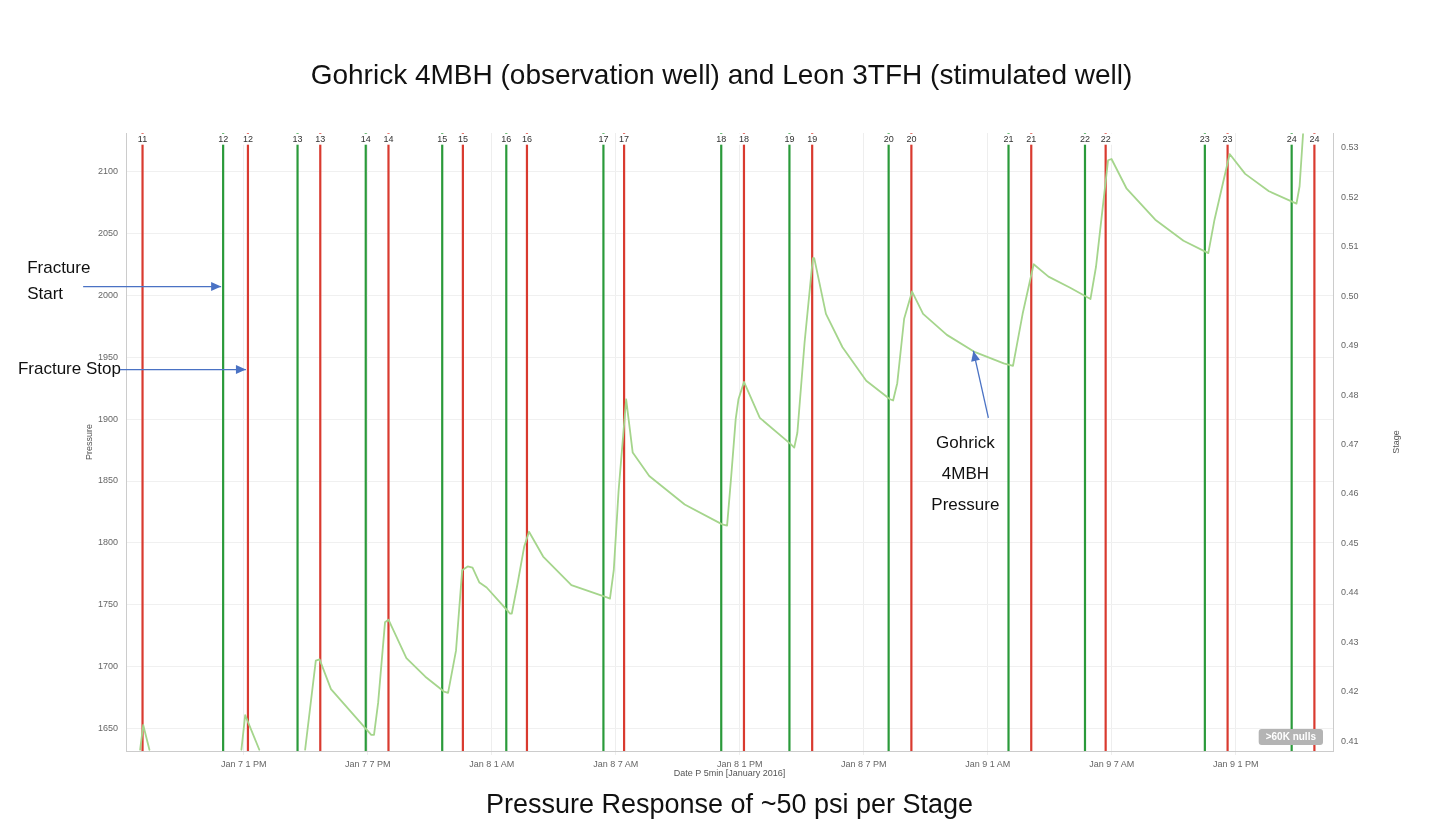 The width and height of the screenshot is (1443, 835). What do you see at coordinates (107, 356) in the screenshot?
I see `y-tick-label: 1950` at bounding box center [107, 356].